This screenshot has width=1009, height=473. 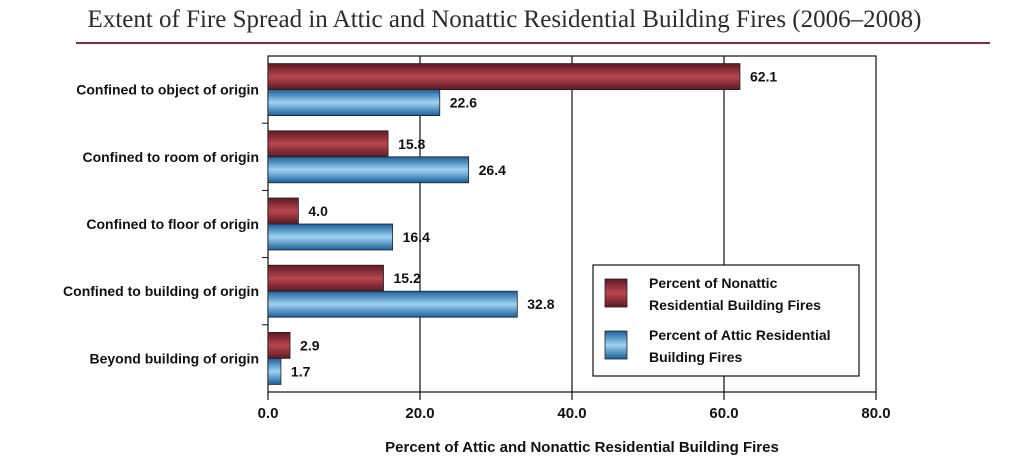 What do you see at coordinates (616, 345) in the screenshot?
I see `legend-swatch-attic` at bounding box center [616, 345].